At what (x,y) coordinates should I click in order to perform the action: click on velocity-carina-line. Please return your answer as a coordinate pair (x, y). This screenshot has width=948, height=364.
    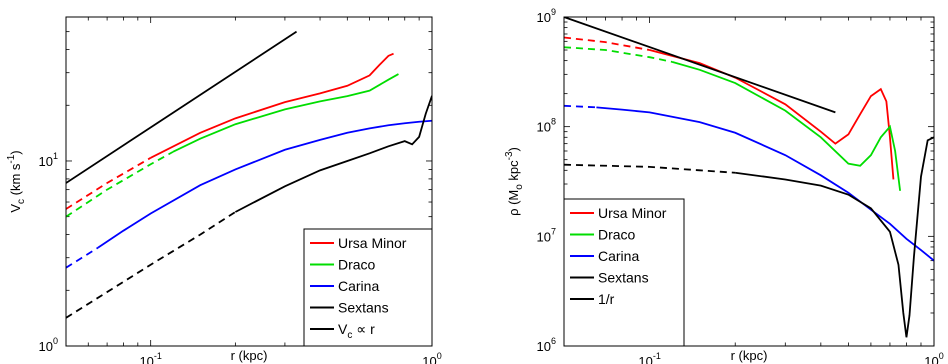
    Looking at the image, I should click on (264, 184).